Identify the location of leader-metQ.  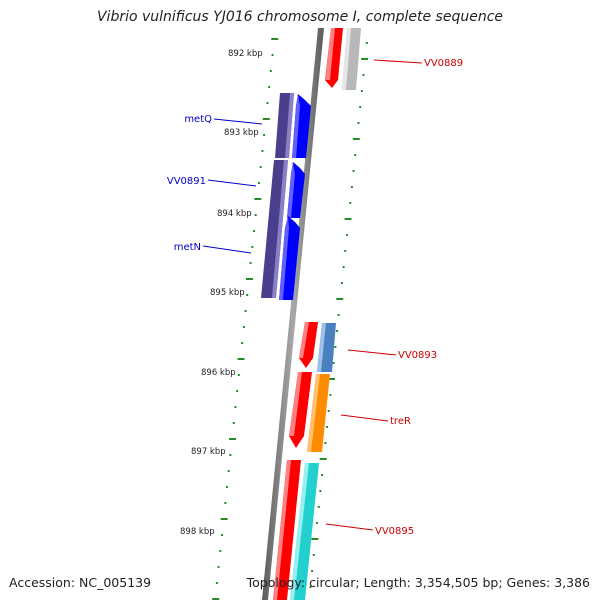
(238, 121).